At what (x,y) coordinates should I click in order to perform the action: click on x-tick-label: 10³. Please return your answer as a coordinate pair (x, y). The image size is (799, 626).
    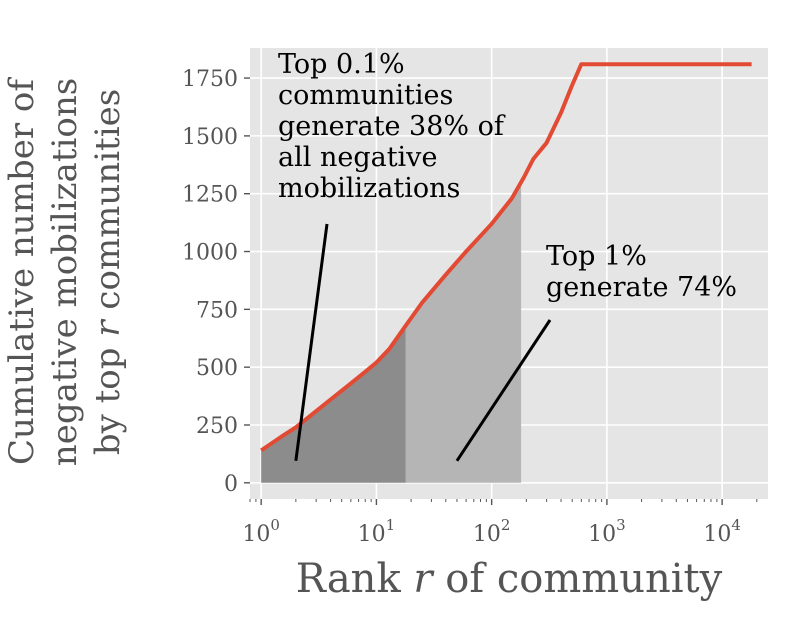
    Looking at the image, I should click on (607, 531).